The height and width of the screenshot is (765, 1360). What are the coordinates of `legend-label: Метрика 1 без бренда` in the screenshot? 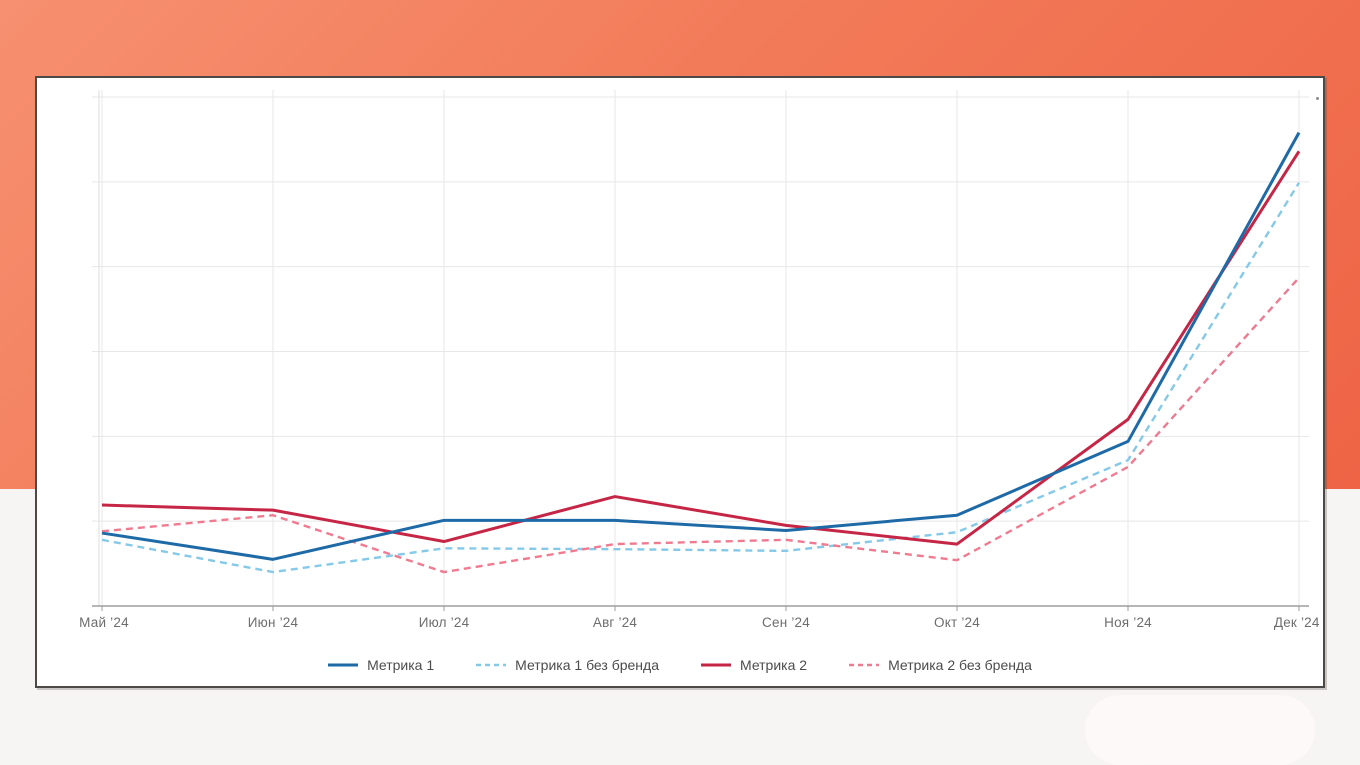 It's located at (587, 665).